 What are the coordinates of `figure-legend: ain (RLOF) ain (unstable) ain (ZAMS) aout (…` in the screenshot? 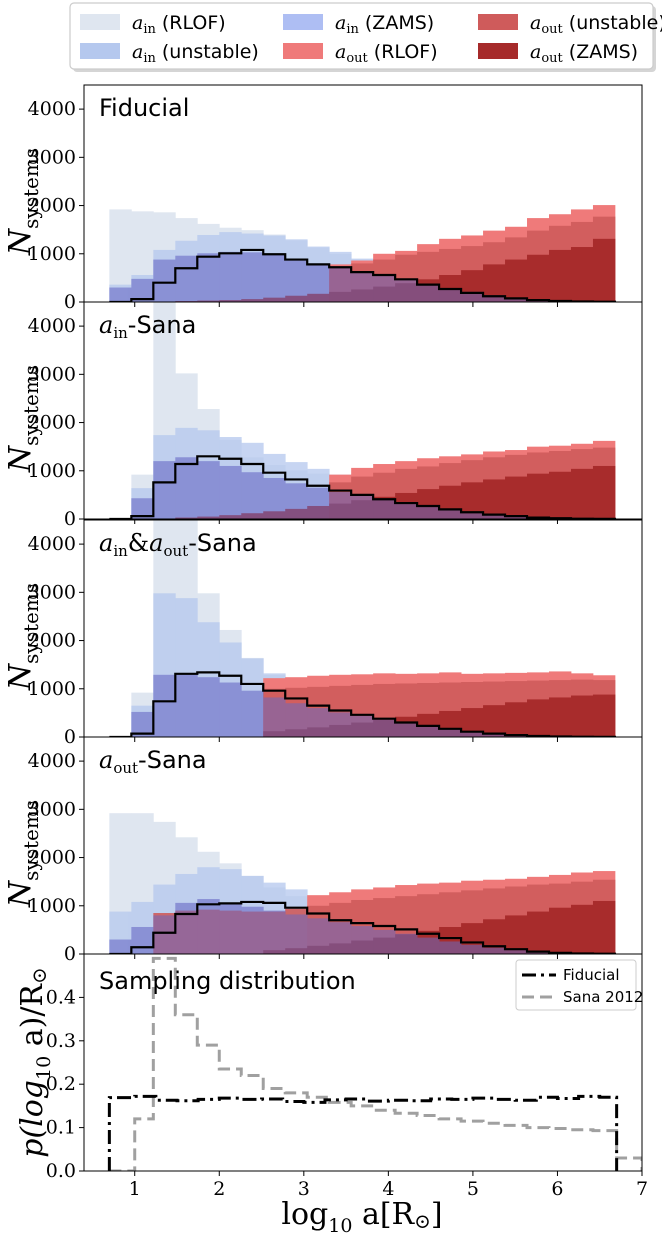 It's located at (365, 37).